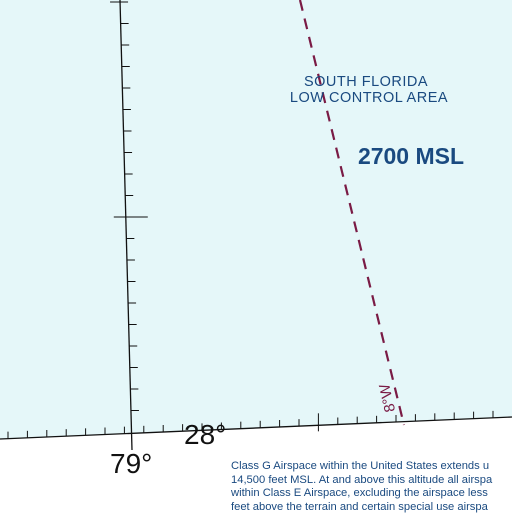  Describe the element at coordinates (411, 156) in the screenshot. I see `altitude-label: 2700 MSL` at that location.